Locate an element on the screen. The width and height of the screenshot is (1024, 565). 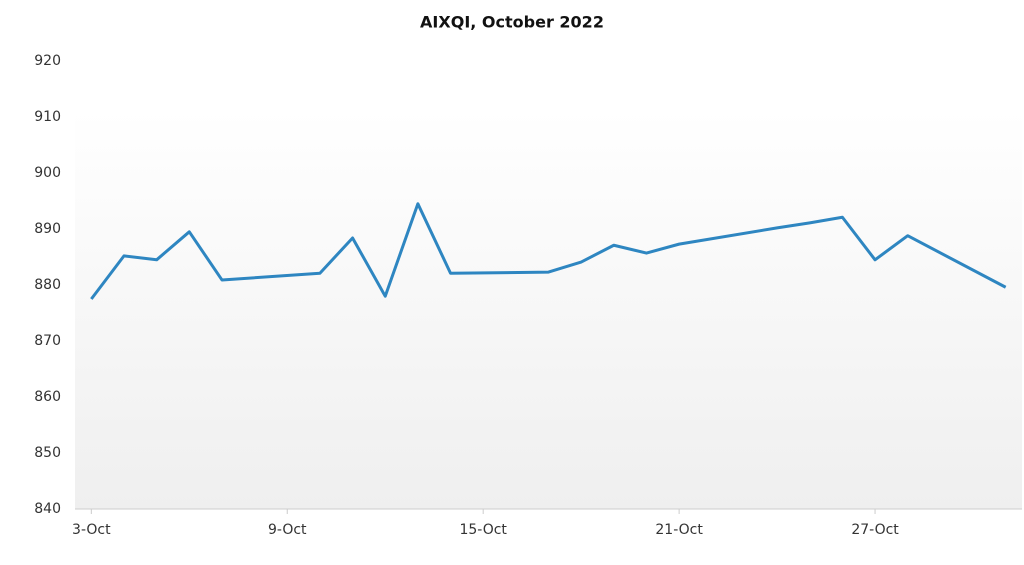
y-tick-label: 920 is located at coordinates (47, 61).